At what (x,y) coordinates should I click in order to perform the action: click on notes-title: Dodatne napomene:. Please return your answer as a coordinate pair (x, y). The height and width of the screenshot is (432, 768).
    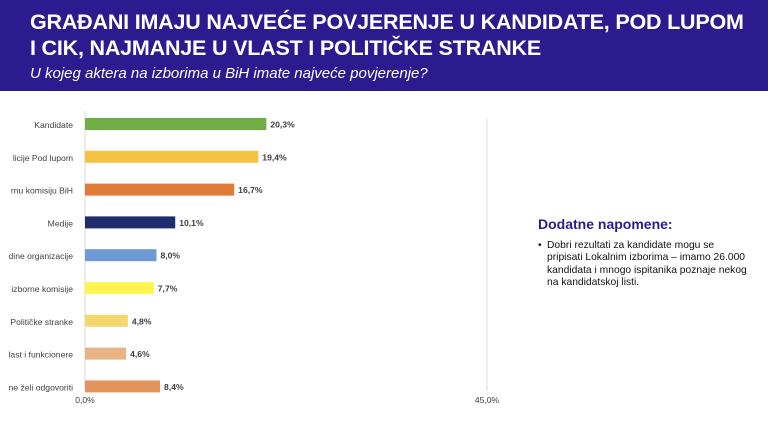
    Looking at the image, I should click on (605, 224).